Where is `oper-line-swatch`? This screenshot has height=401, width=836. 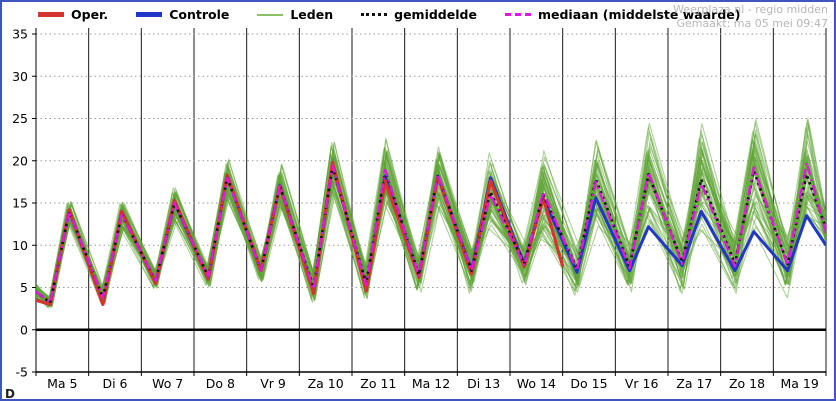
oper-line-swatch is located at coordinates (51, 14).